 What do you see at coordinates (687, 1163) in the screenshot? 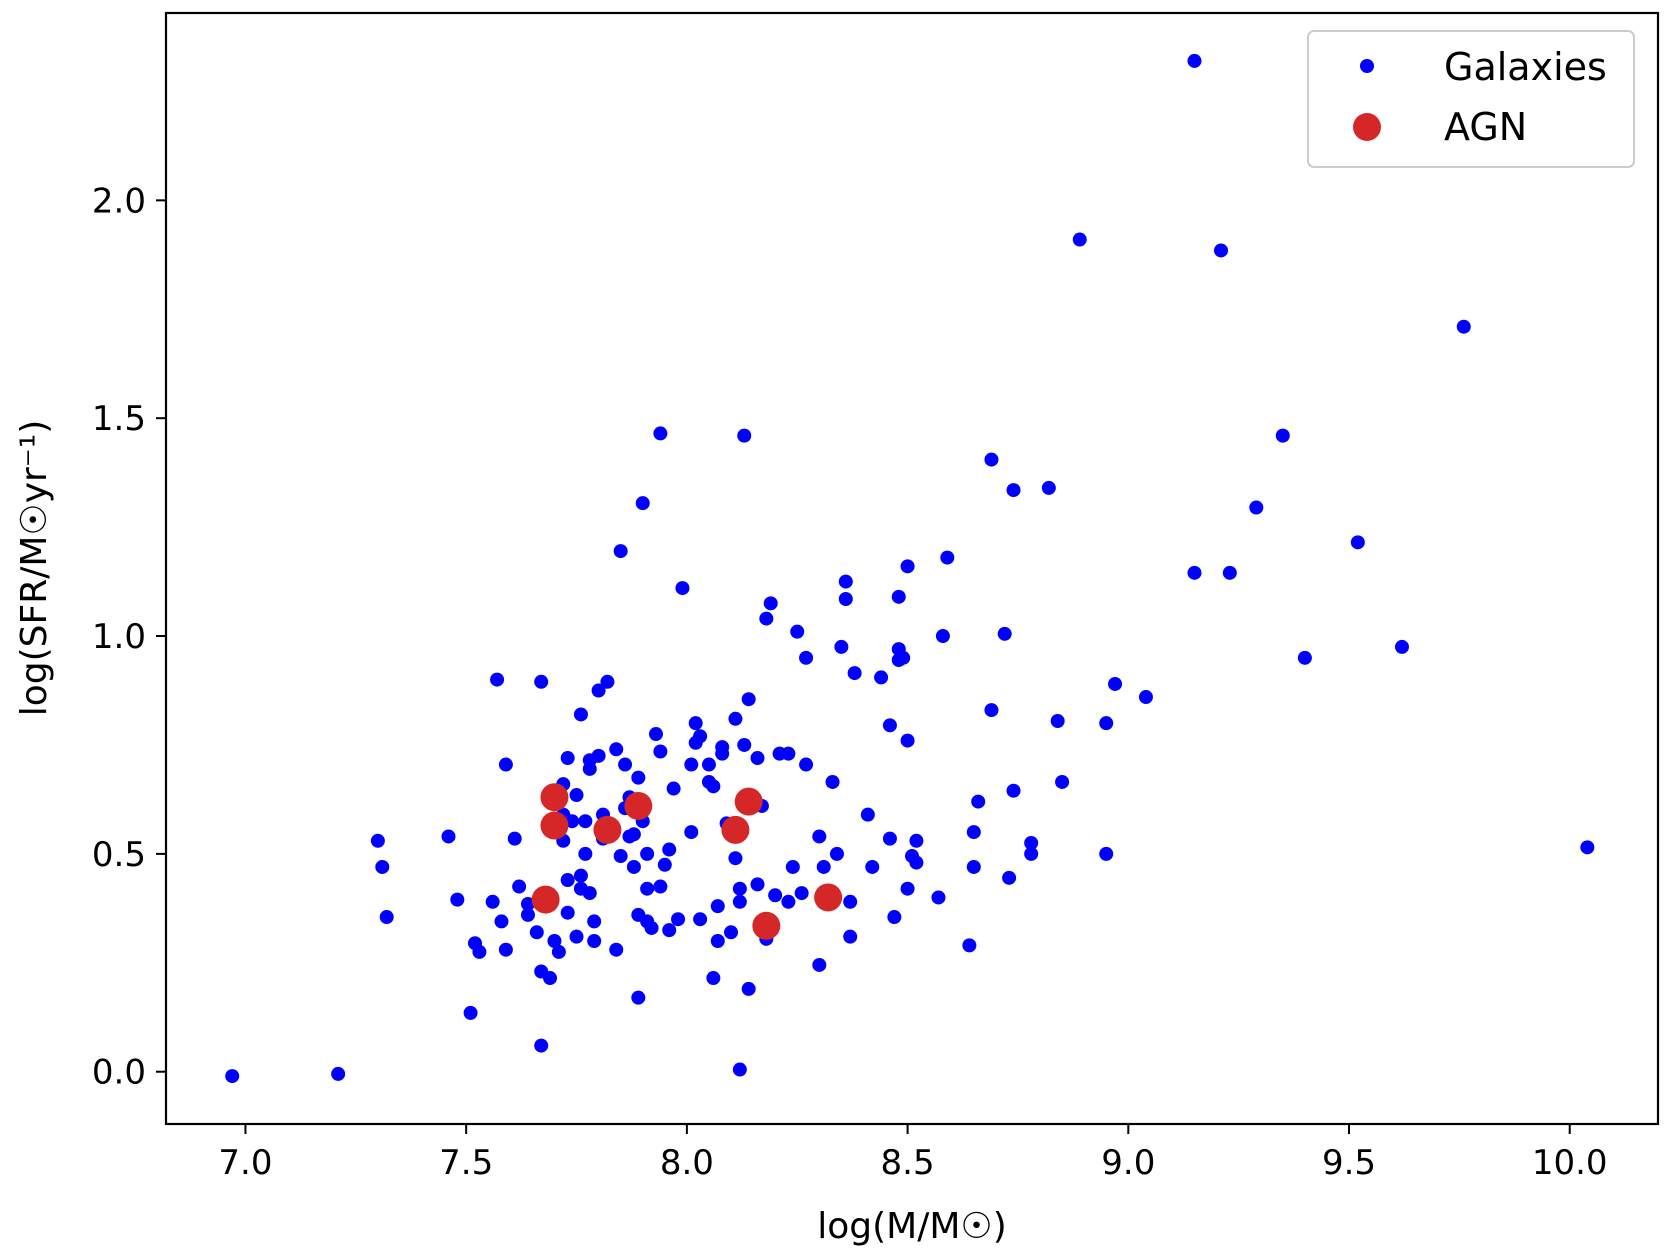
I see `x-tick-label: 8.0` at bounding box center [687, 1163].